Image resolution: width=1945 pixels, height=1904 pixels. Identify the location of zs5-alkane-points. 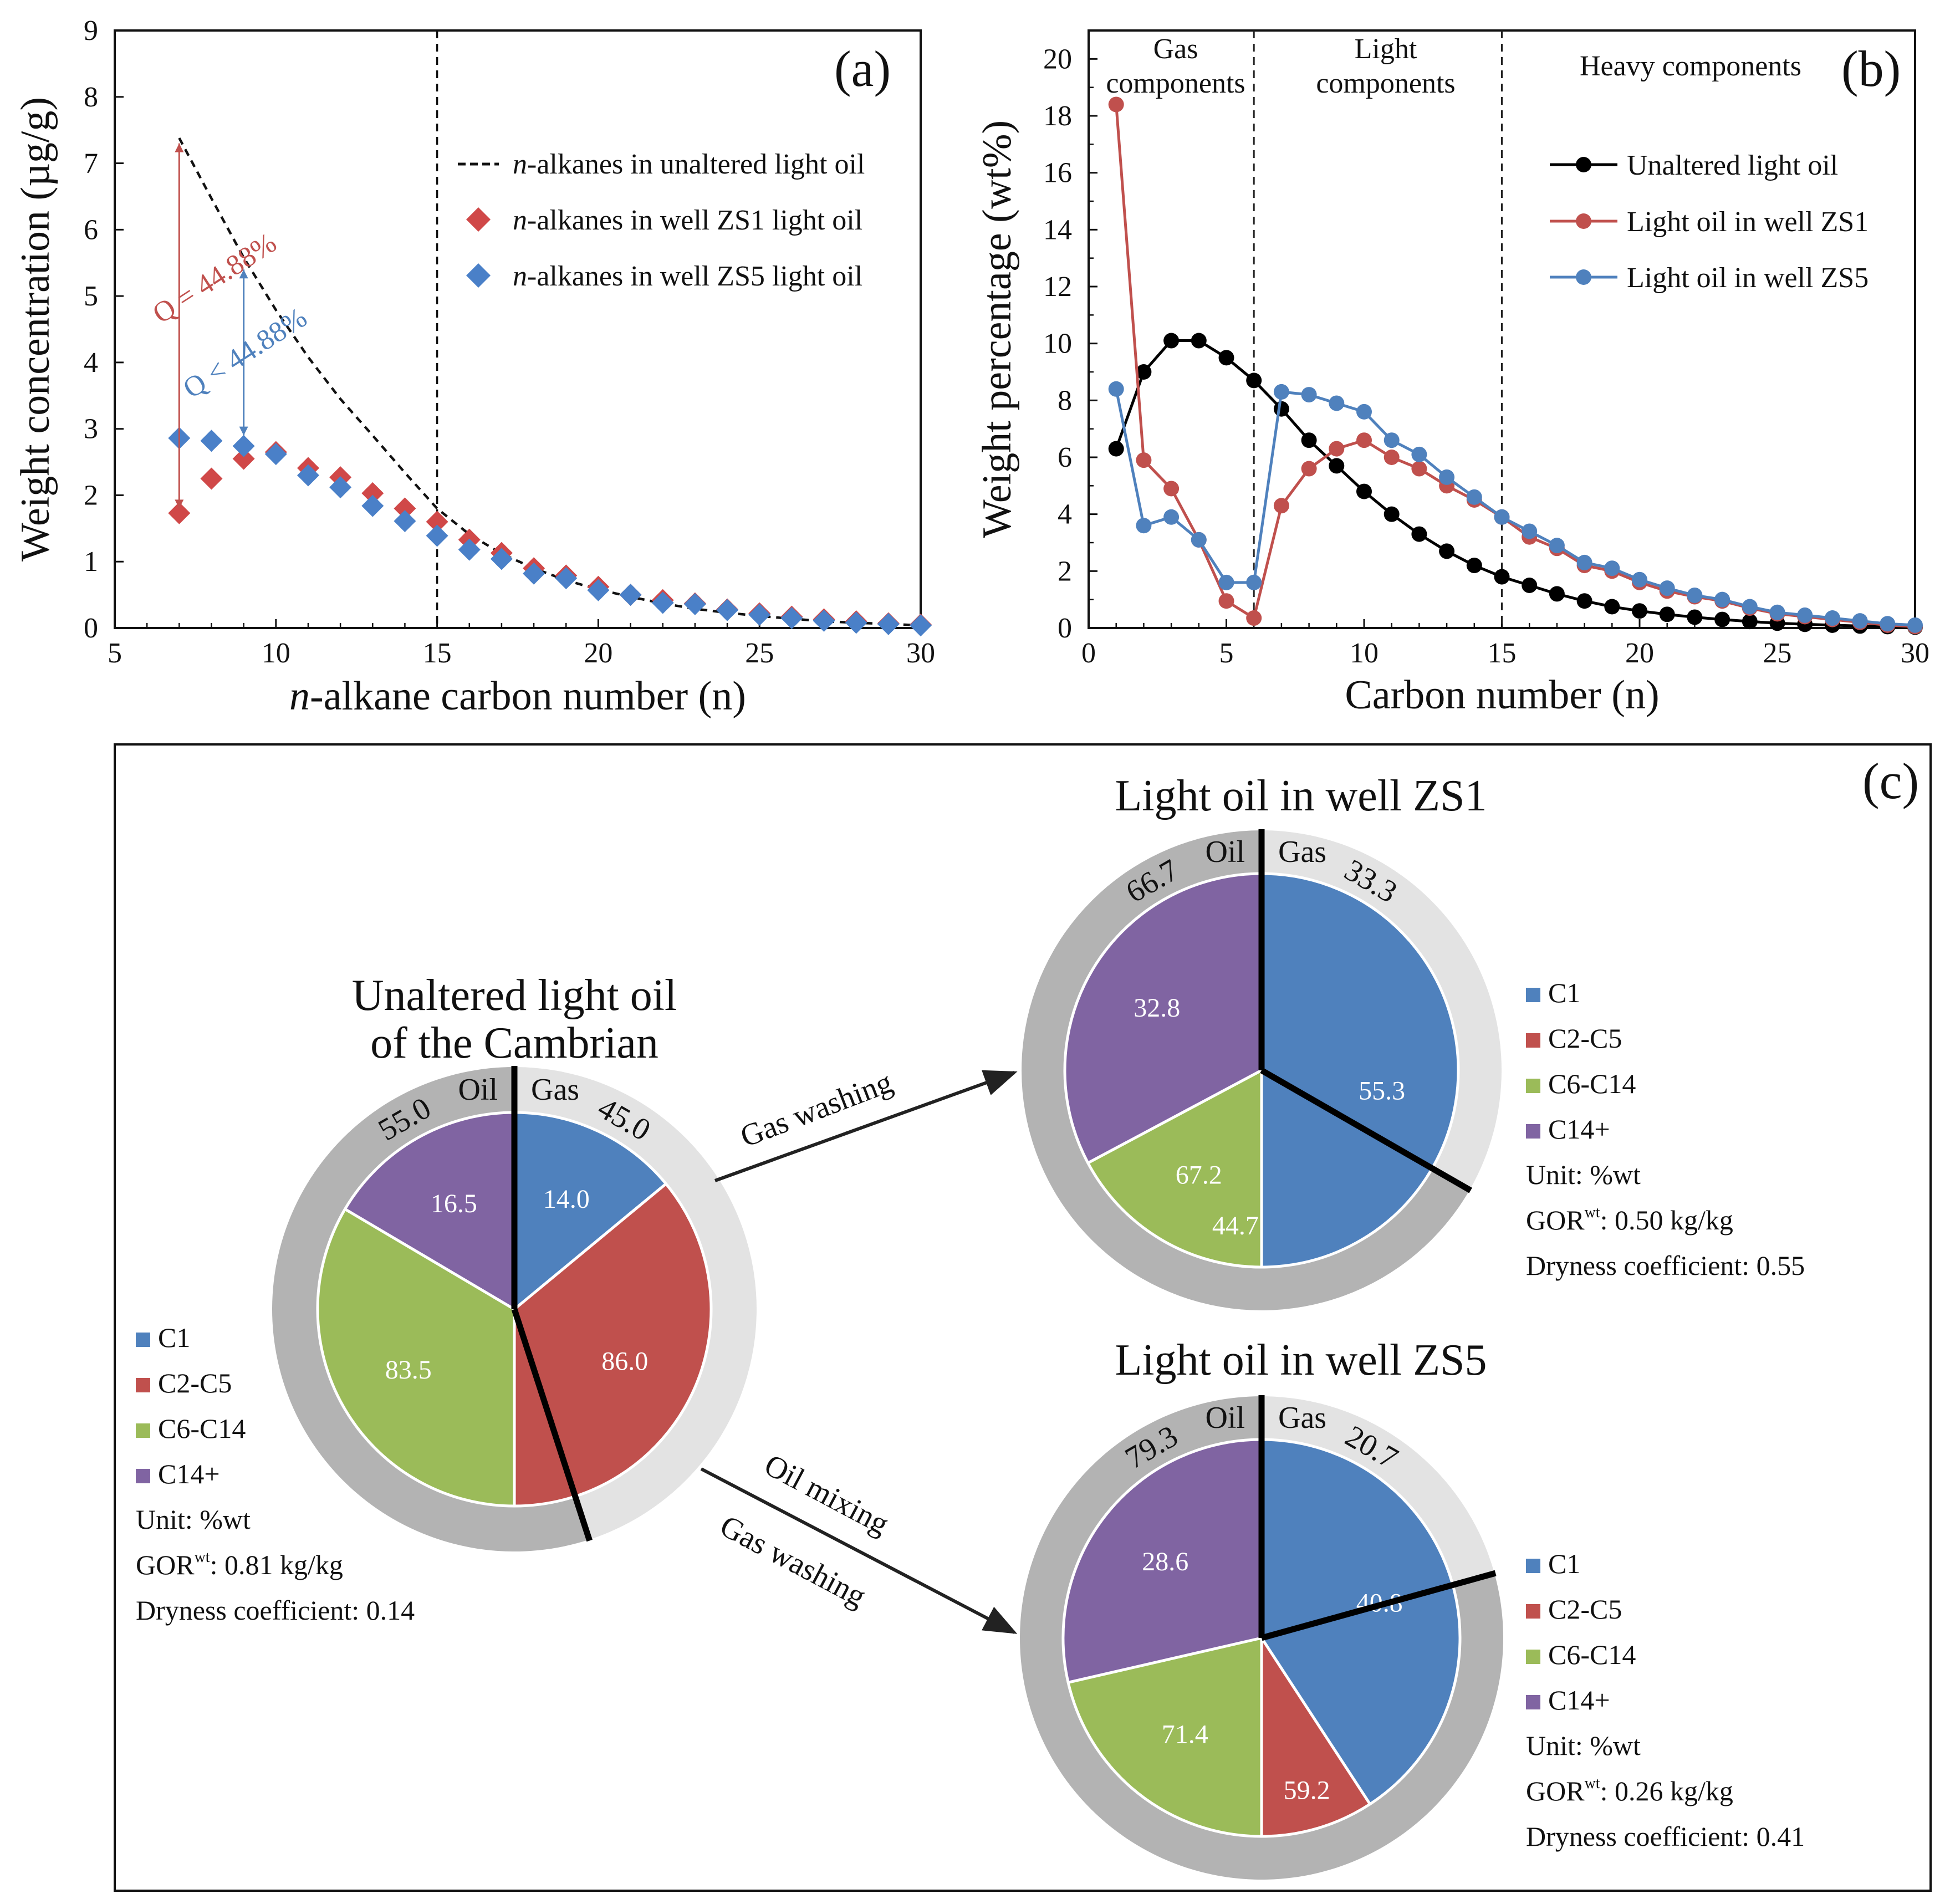
(550, 532).